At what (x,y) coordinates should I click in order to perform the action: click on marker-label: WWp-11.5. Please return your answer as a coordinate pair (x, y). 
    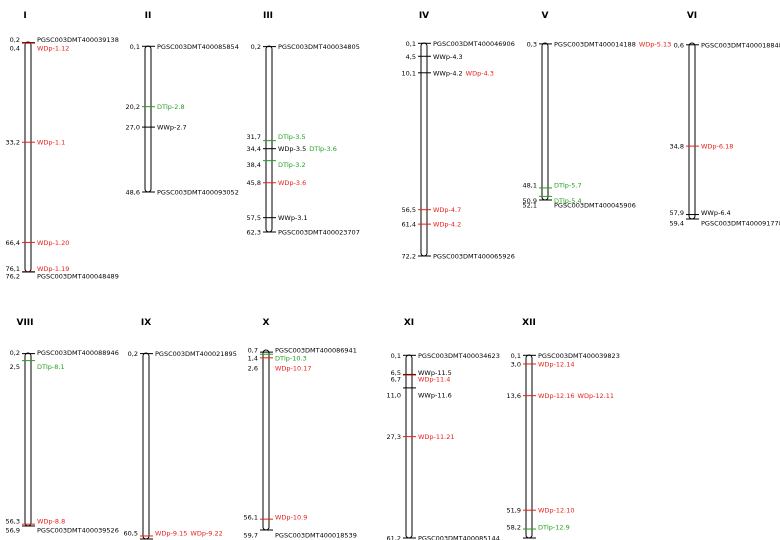
    Looking at the image, I should click on (435, 373).